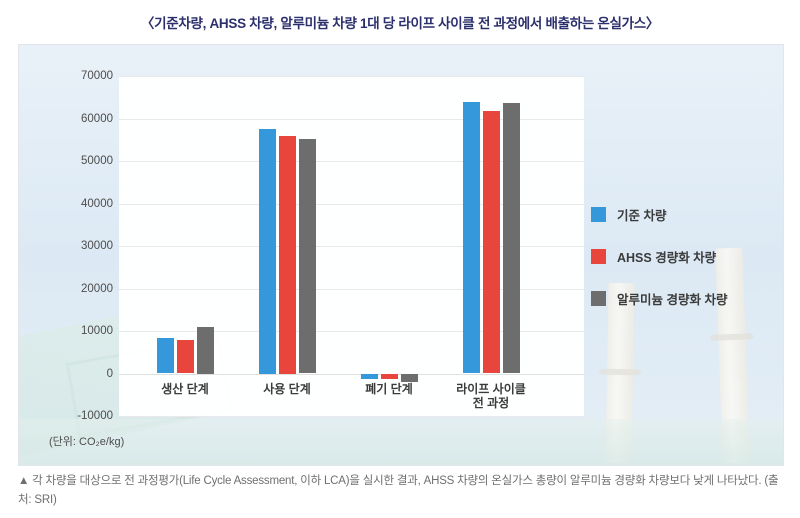 This screenshot has width=800, height=518. What do you see at coordinates (97, 76) in the screenshot?
I see `y-axis-tick-label: 70000` at bounding box center [97, 76].